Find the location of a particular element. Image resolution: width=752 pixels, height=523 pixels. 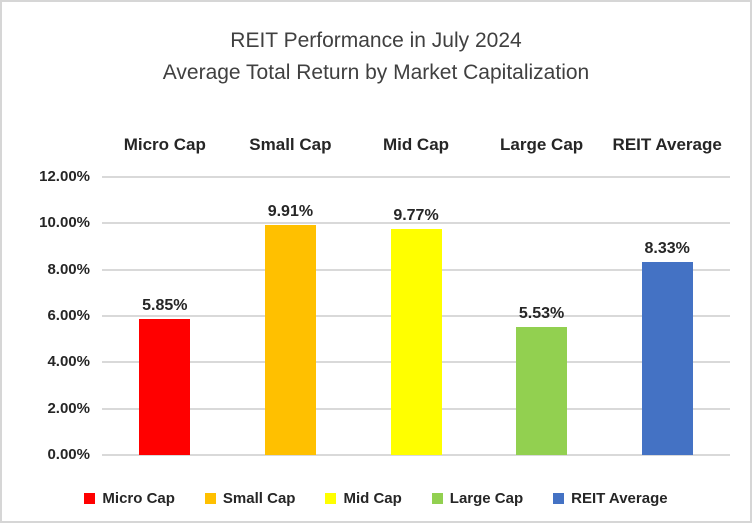

legend-item-mid-cap: Mid Cap is located at coordinates (363, 498).